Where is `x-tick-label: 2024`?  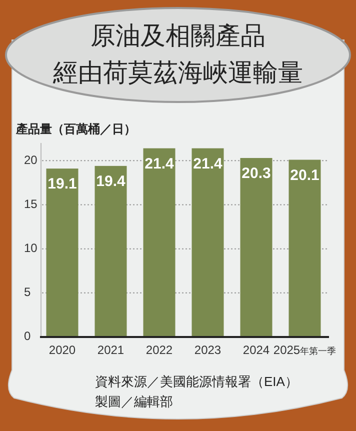
x-tick-label: 2024 is located at coordinates (256, 350).